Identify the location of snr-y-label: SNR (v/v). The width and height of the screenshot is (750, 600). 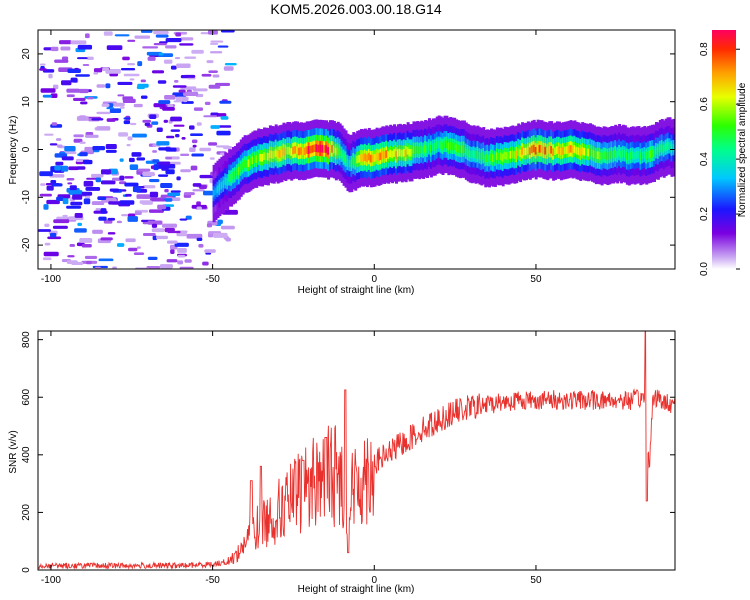
(13, 451).